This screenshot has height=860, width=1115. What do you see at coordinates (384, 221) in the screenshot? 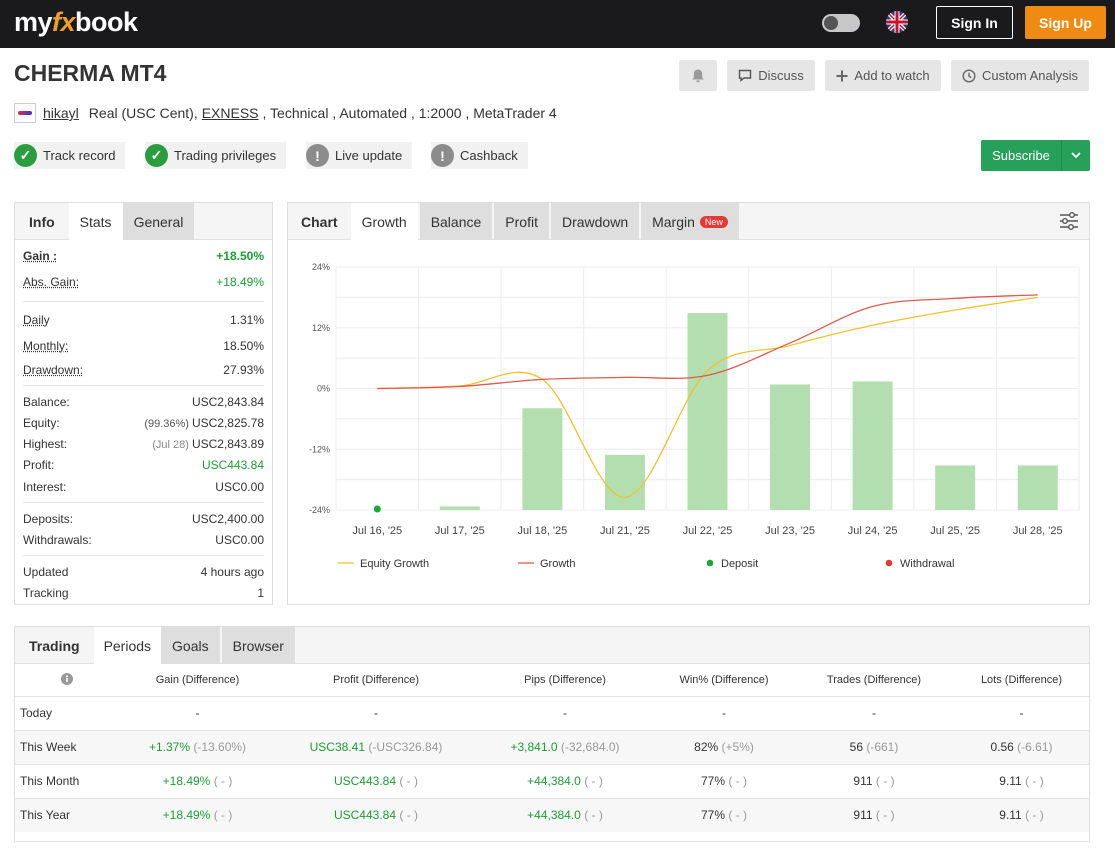
I see `tab-growth: Growth` at bounding box center [384, 221].